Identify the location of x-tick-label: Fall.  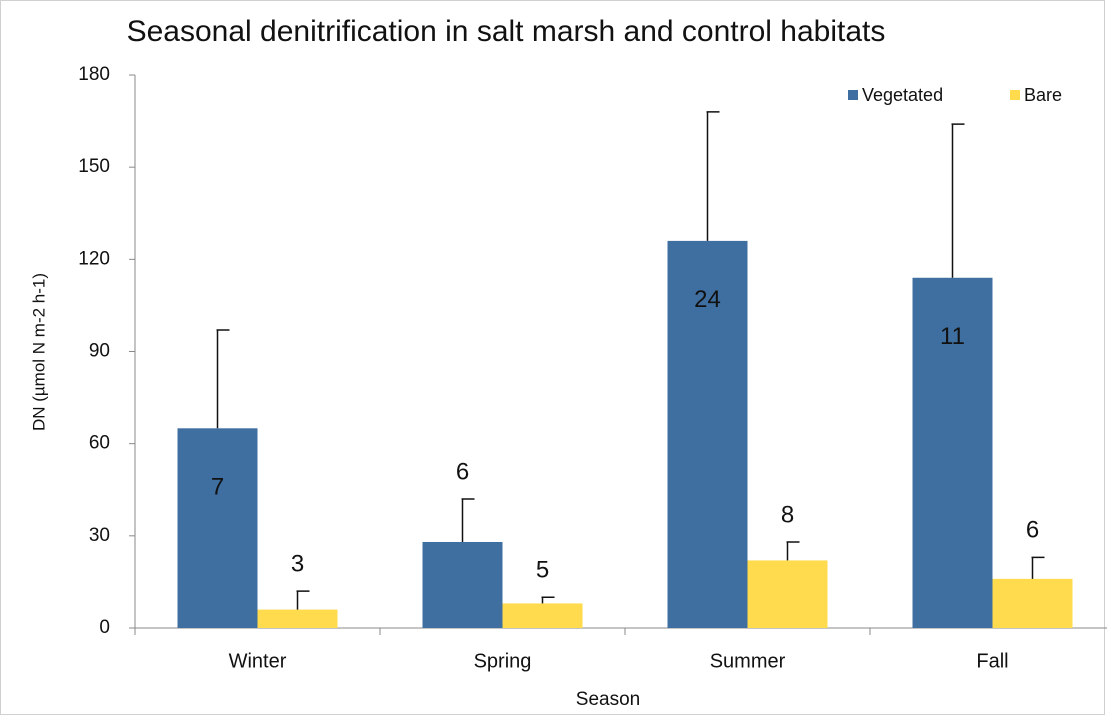
(992, 661).